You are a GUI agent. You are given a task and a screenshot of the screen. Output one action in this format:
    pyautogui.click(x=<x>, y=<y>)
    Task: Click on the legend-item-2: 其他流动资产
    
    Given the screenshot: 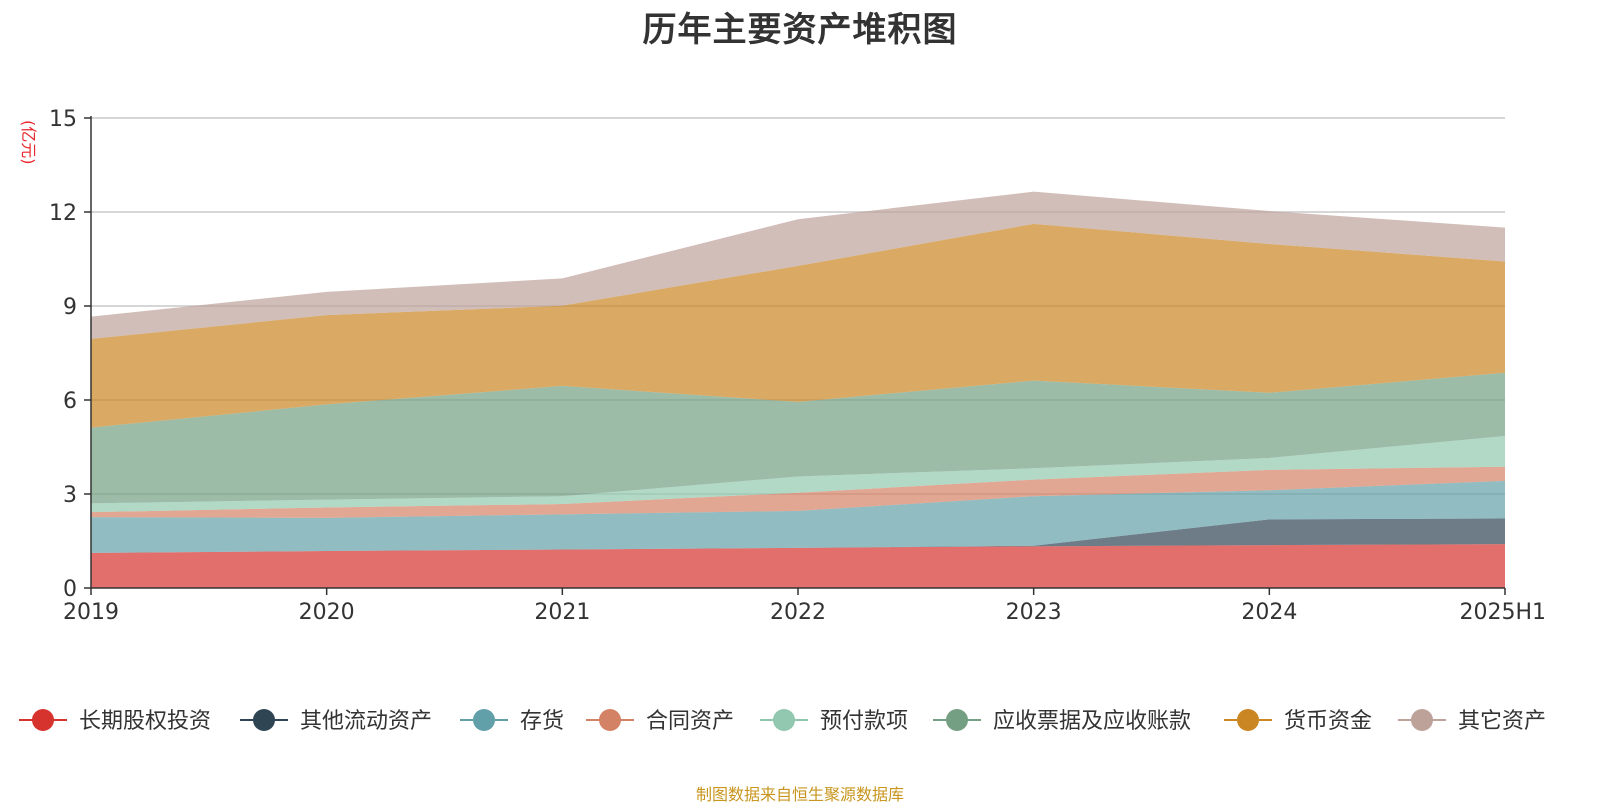 What is the action you would take?
    pyautogui.click(x=336, y=721)
    